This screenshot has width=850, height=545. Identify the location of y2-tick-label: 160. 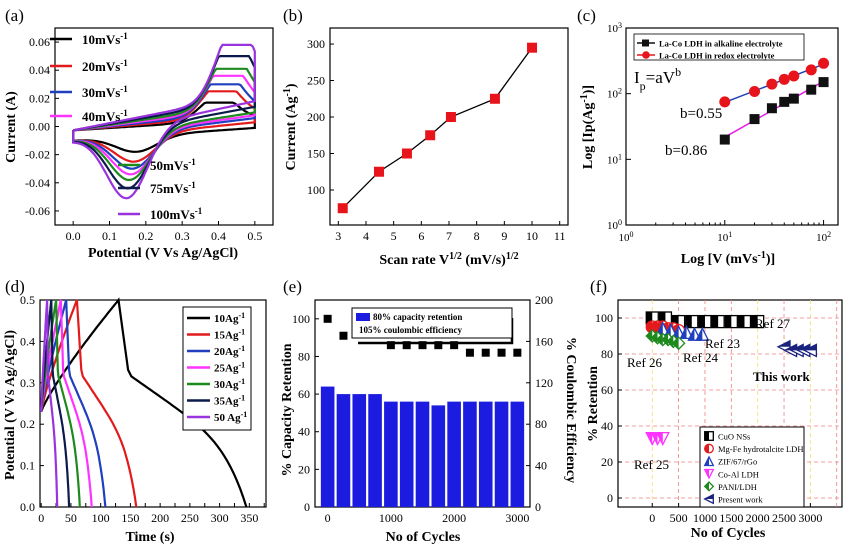
(544, 341).